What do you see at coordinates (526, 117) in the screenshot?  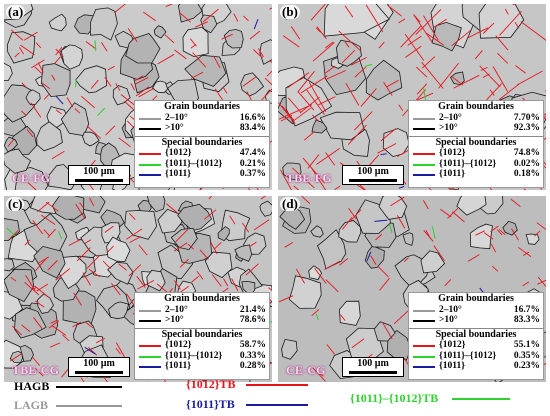 I see `row-value: 7.70%` at bounding box center [526, 117].